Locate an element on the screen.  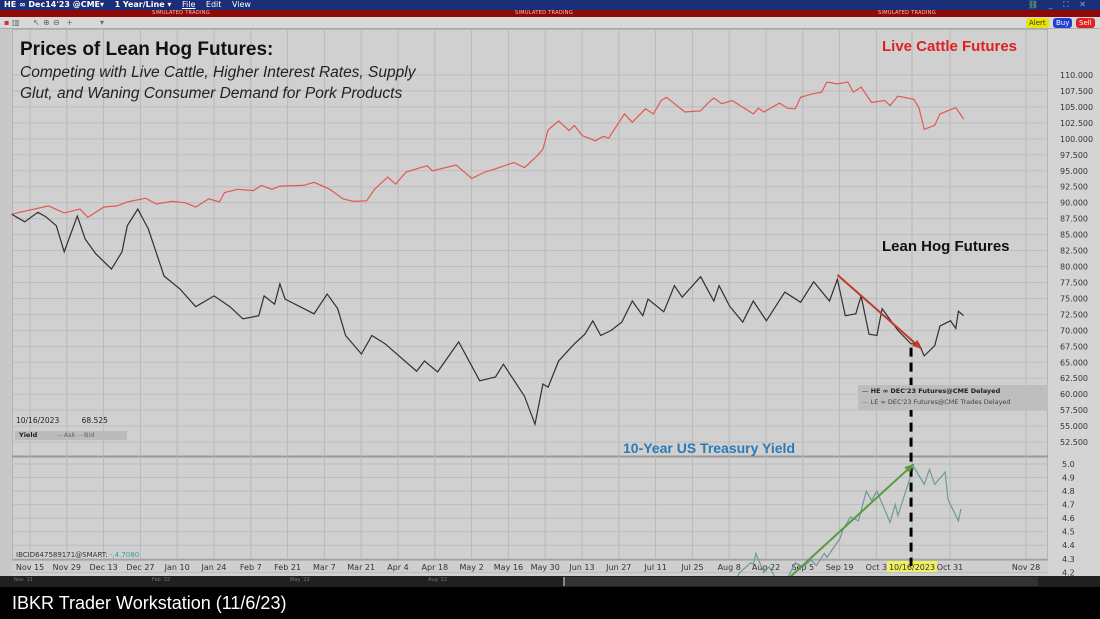
yield-label: 10-Year US Treasury Yield is located at coordinates (709, 448).